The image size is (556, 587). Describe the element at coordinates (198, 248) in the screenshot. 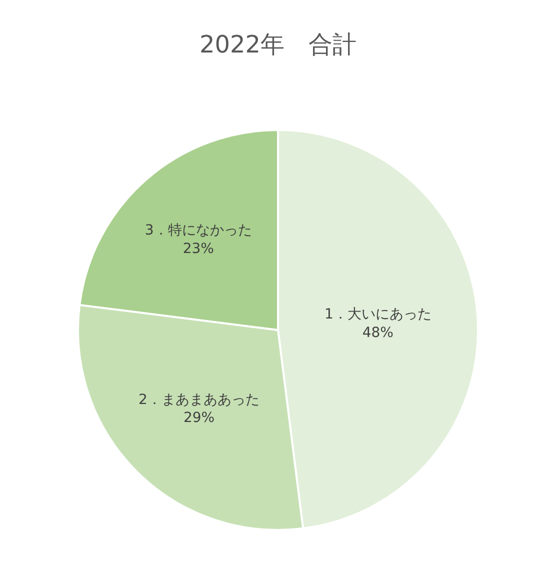

I see `data-label: 23%` at that location.